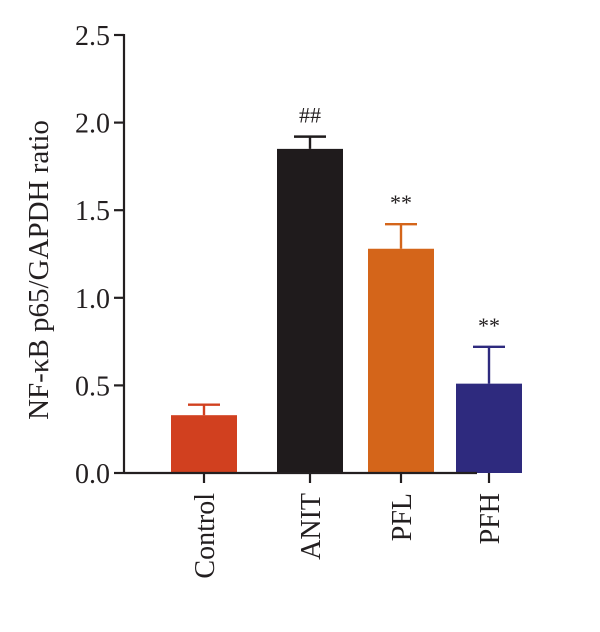  What do you see at coordinates (310, 310) in the screenshot?
I see `bar-anit` at bounding box center [310, 310].